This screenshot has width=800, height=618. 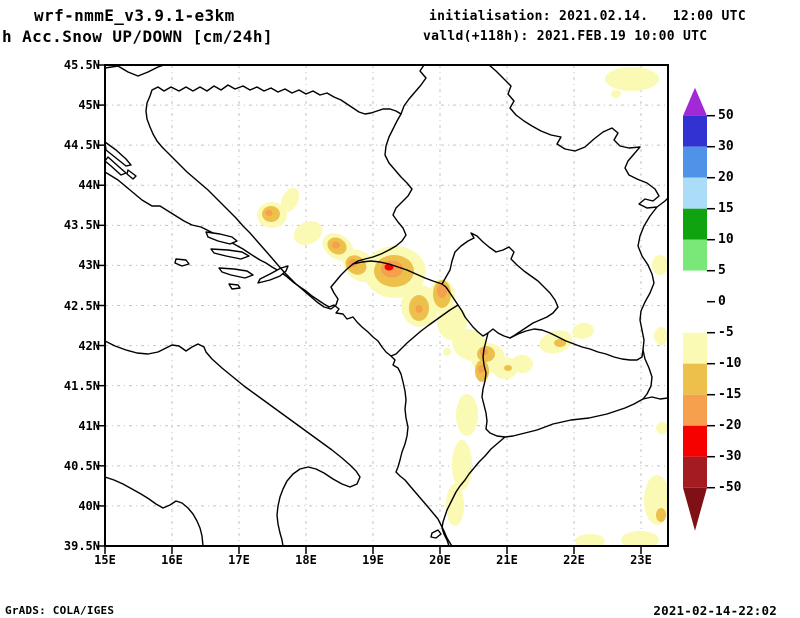 What do you see at coordinates (726, 332) in the screenshot?
I see `colorbar-tick-label: -5` at bounding box center [726, 332].